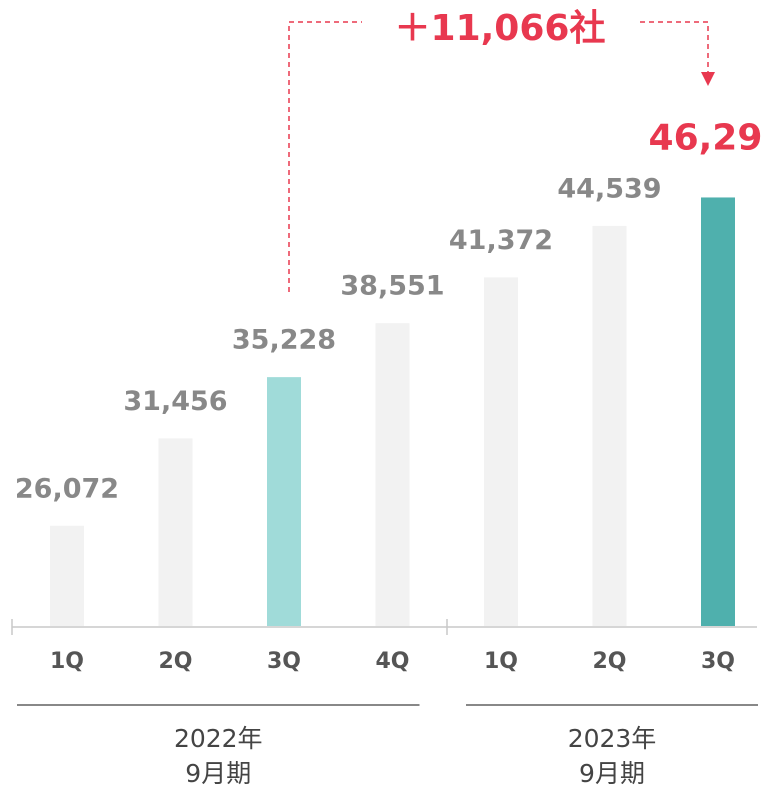 This screenshot has width=763, height=792. Describe the element at coordinates (706, 137) in the screenshot. I see `value-label: 46,294` at that location.